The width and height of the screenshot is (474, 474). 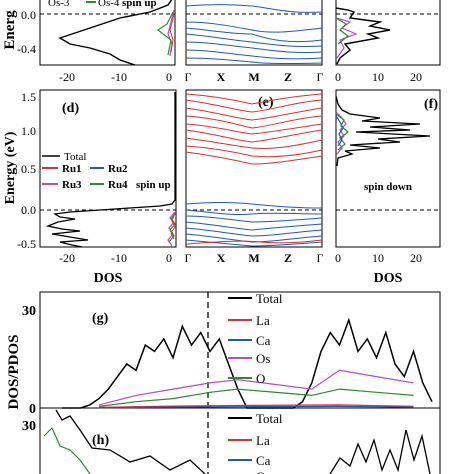 I want to click on panel-d-ru3, so click(x=171, y=229).